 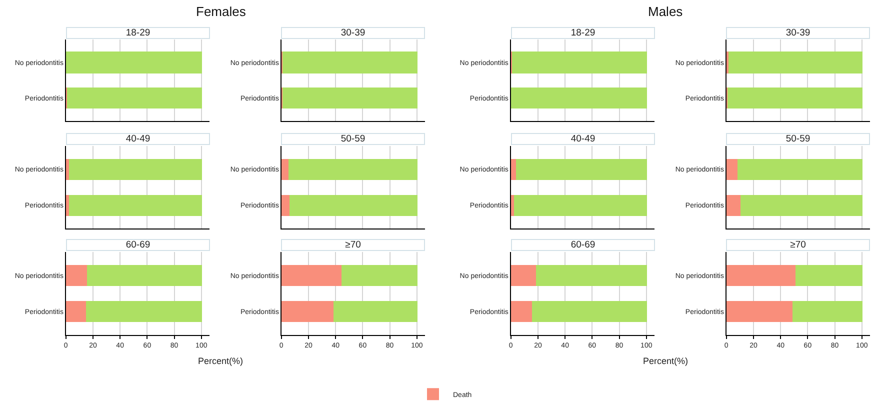 I want to click on text: Males, so click(x=666, y=11).